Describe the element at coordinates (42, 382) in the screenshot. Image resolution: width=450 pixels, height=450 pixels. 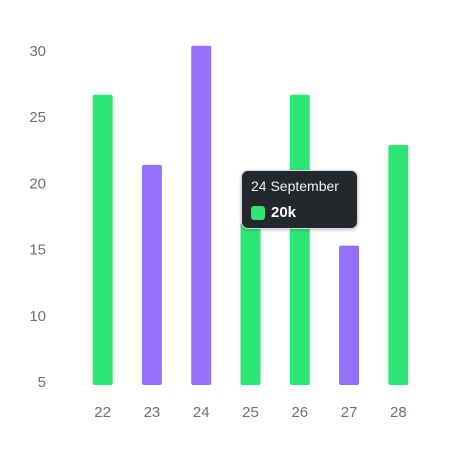
I see `y-tick-label: 5` at that location.